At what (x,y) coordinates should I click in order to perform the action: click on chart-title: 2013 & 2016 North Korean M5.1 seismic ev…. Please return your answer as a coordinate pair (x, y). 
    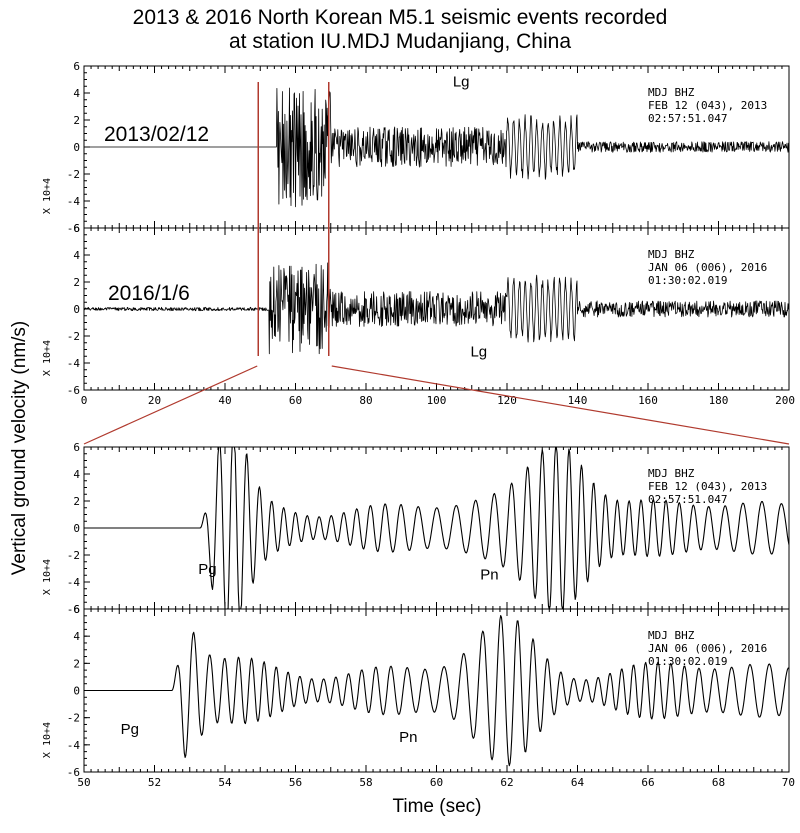
    Looking at the image, I should click on (400, 30).